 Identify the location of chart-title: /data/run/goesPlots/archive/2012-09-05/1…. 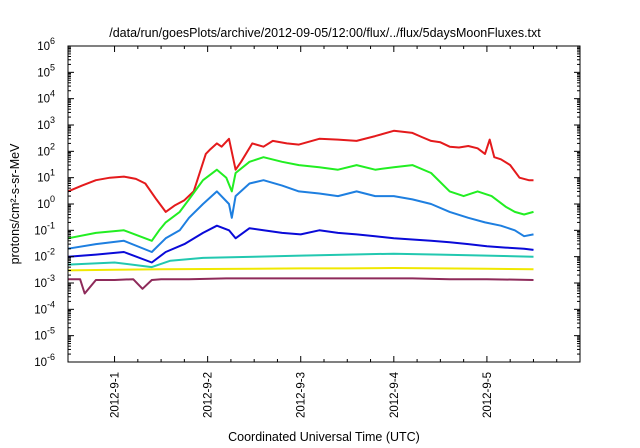
(325, 33).